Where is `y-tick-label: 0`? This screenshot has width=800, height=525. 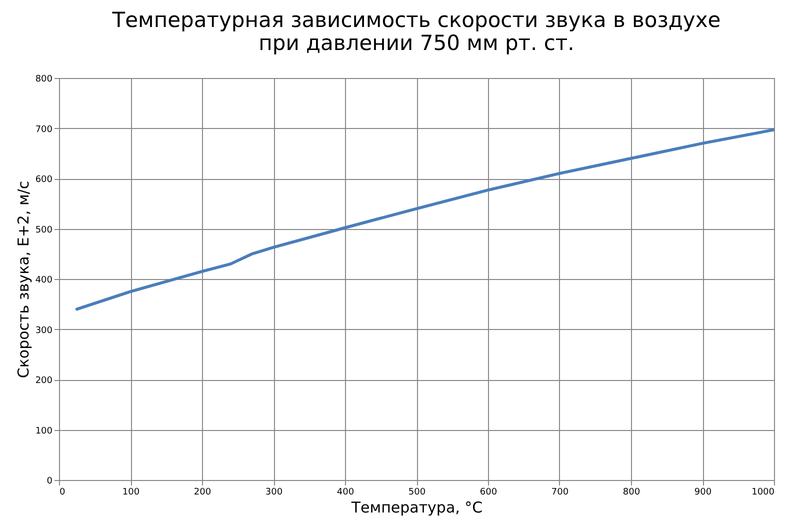 y-tick-label: 0 is located at coordinates (49, 481).